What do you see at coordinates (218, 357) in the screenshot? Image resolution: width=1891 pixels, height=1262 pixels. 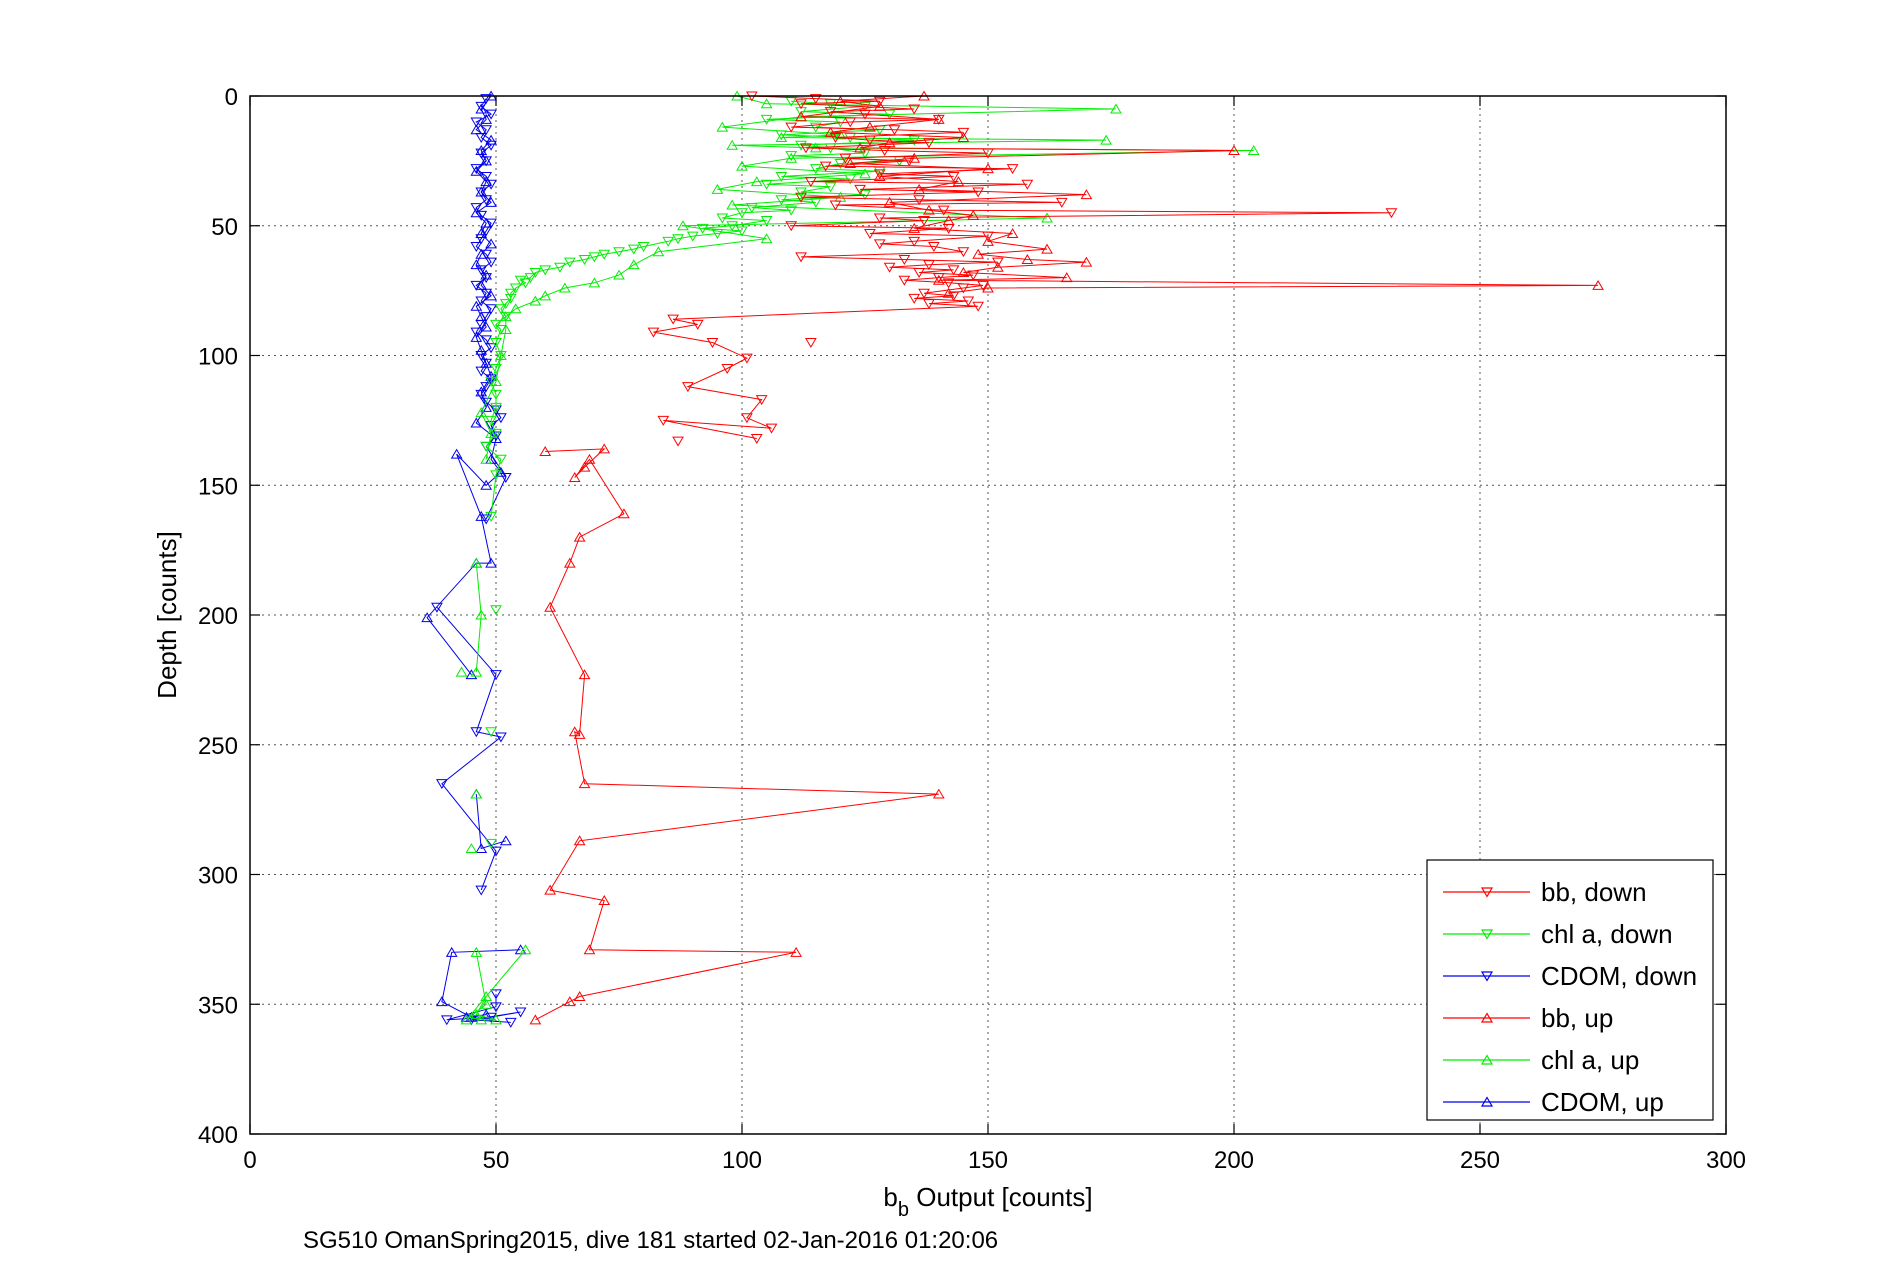 I see `y-tick-label: 100` at bounding box center [218, 357].